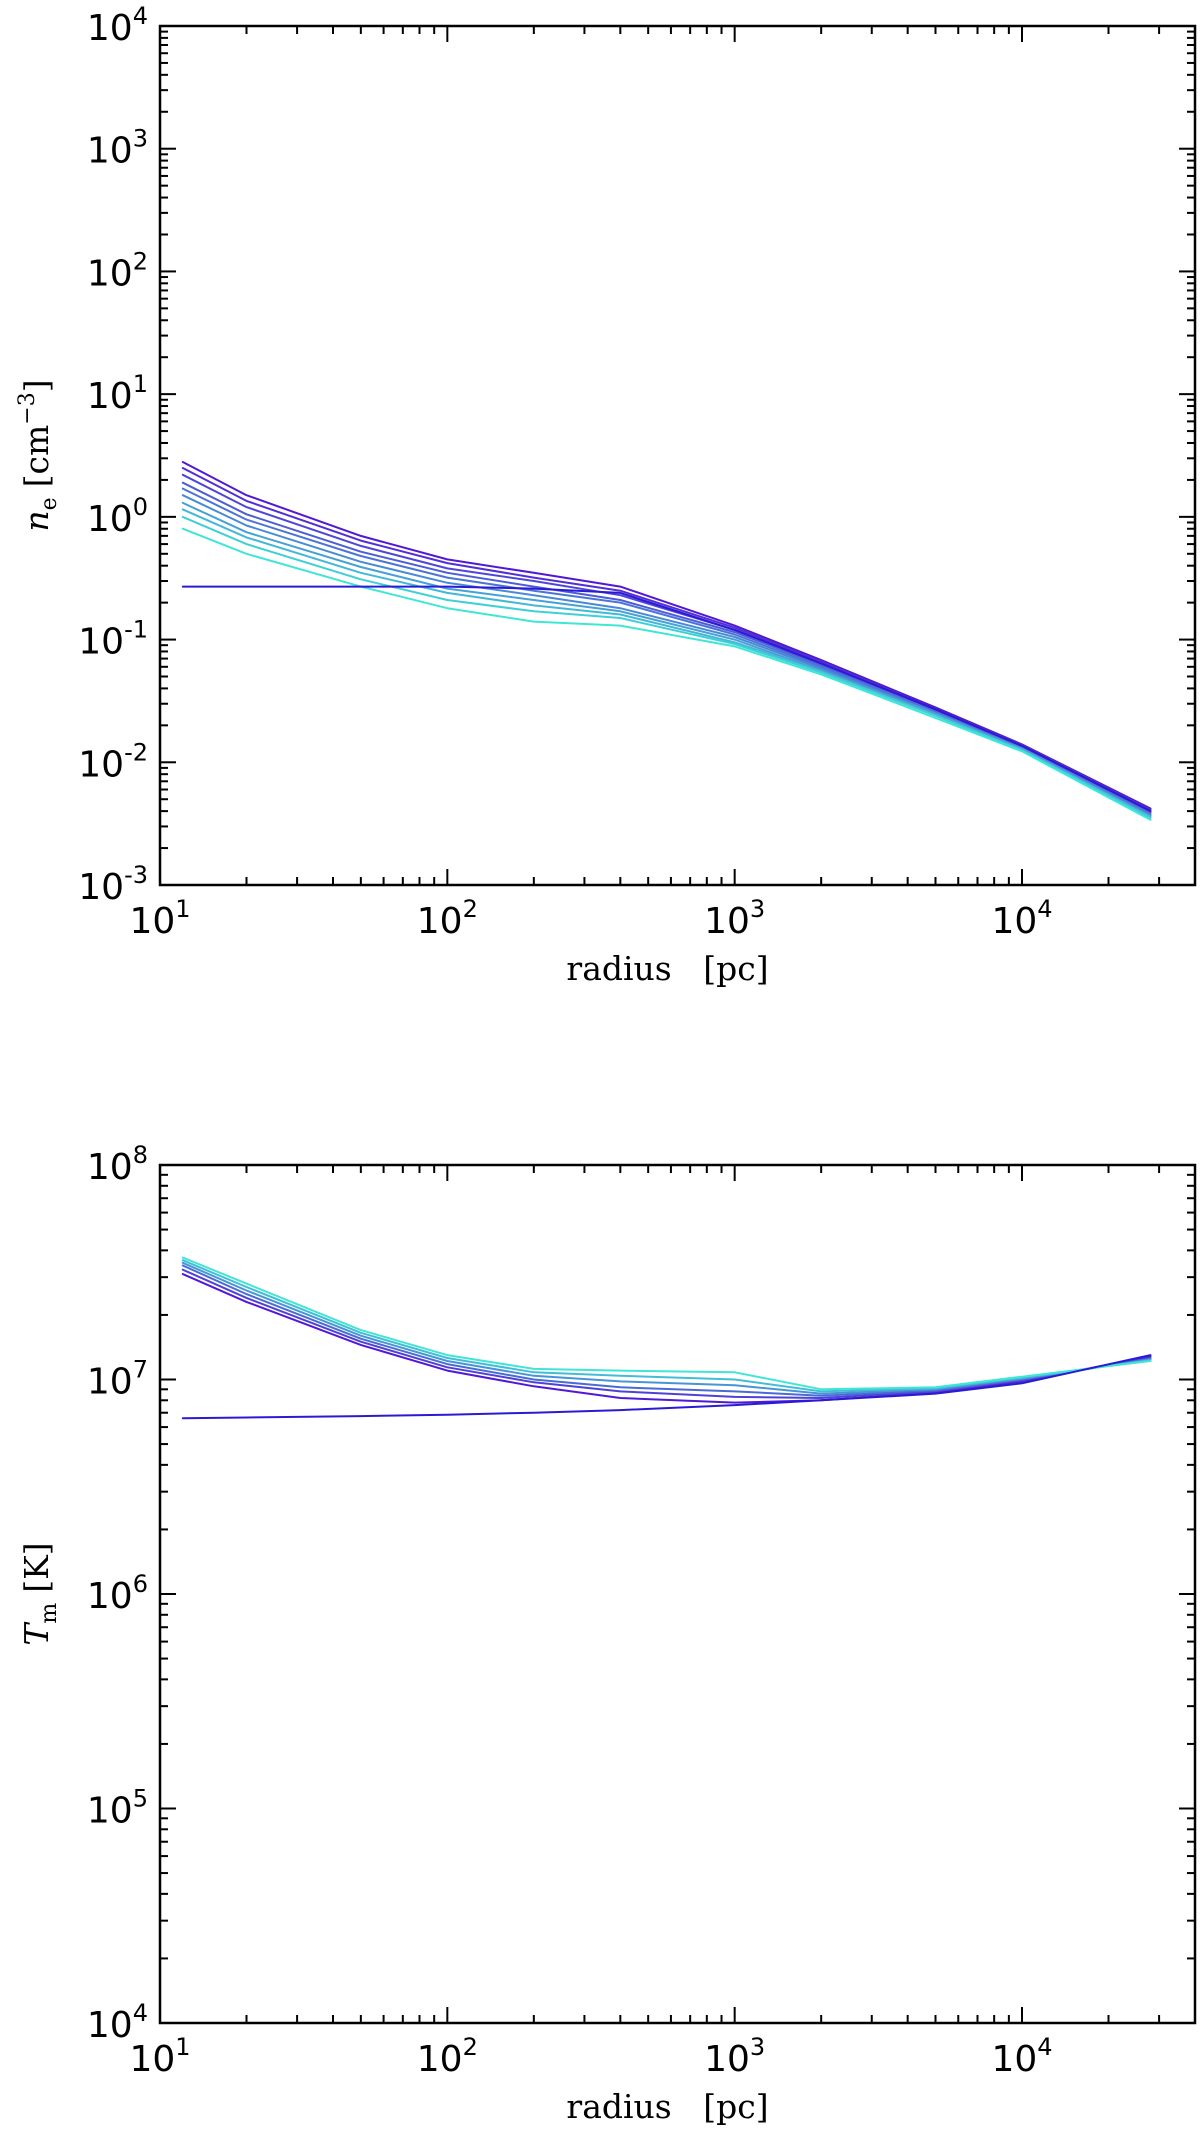  I want to click on y-tick-exponent: 2, so click(140, 261).